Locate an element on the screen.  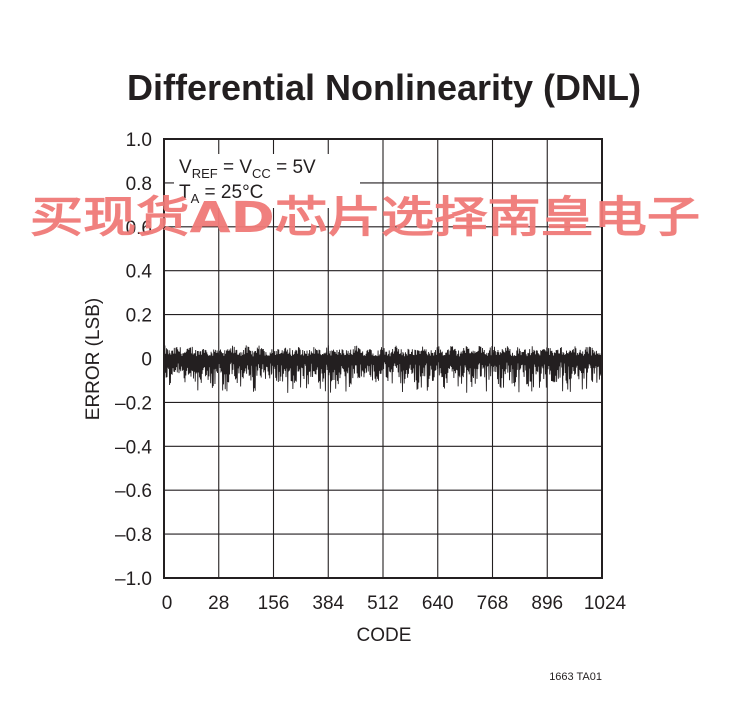
y-tick-label: 0.4 is located at coordinates (139, 272).